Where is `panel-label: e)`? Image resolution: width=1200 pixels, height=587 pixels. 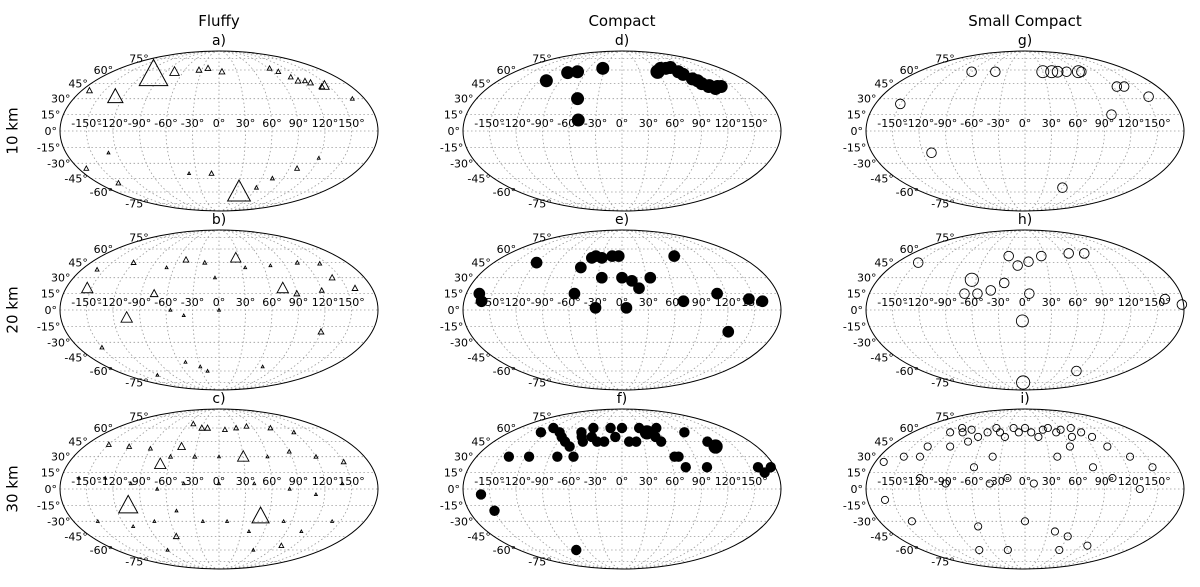
panel-label: e) is located at coordinates (622, 220).